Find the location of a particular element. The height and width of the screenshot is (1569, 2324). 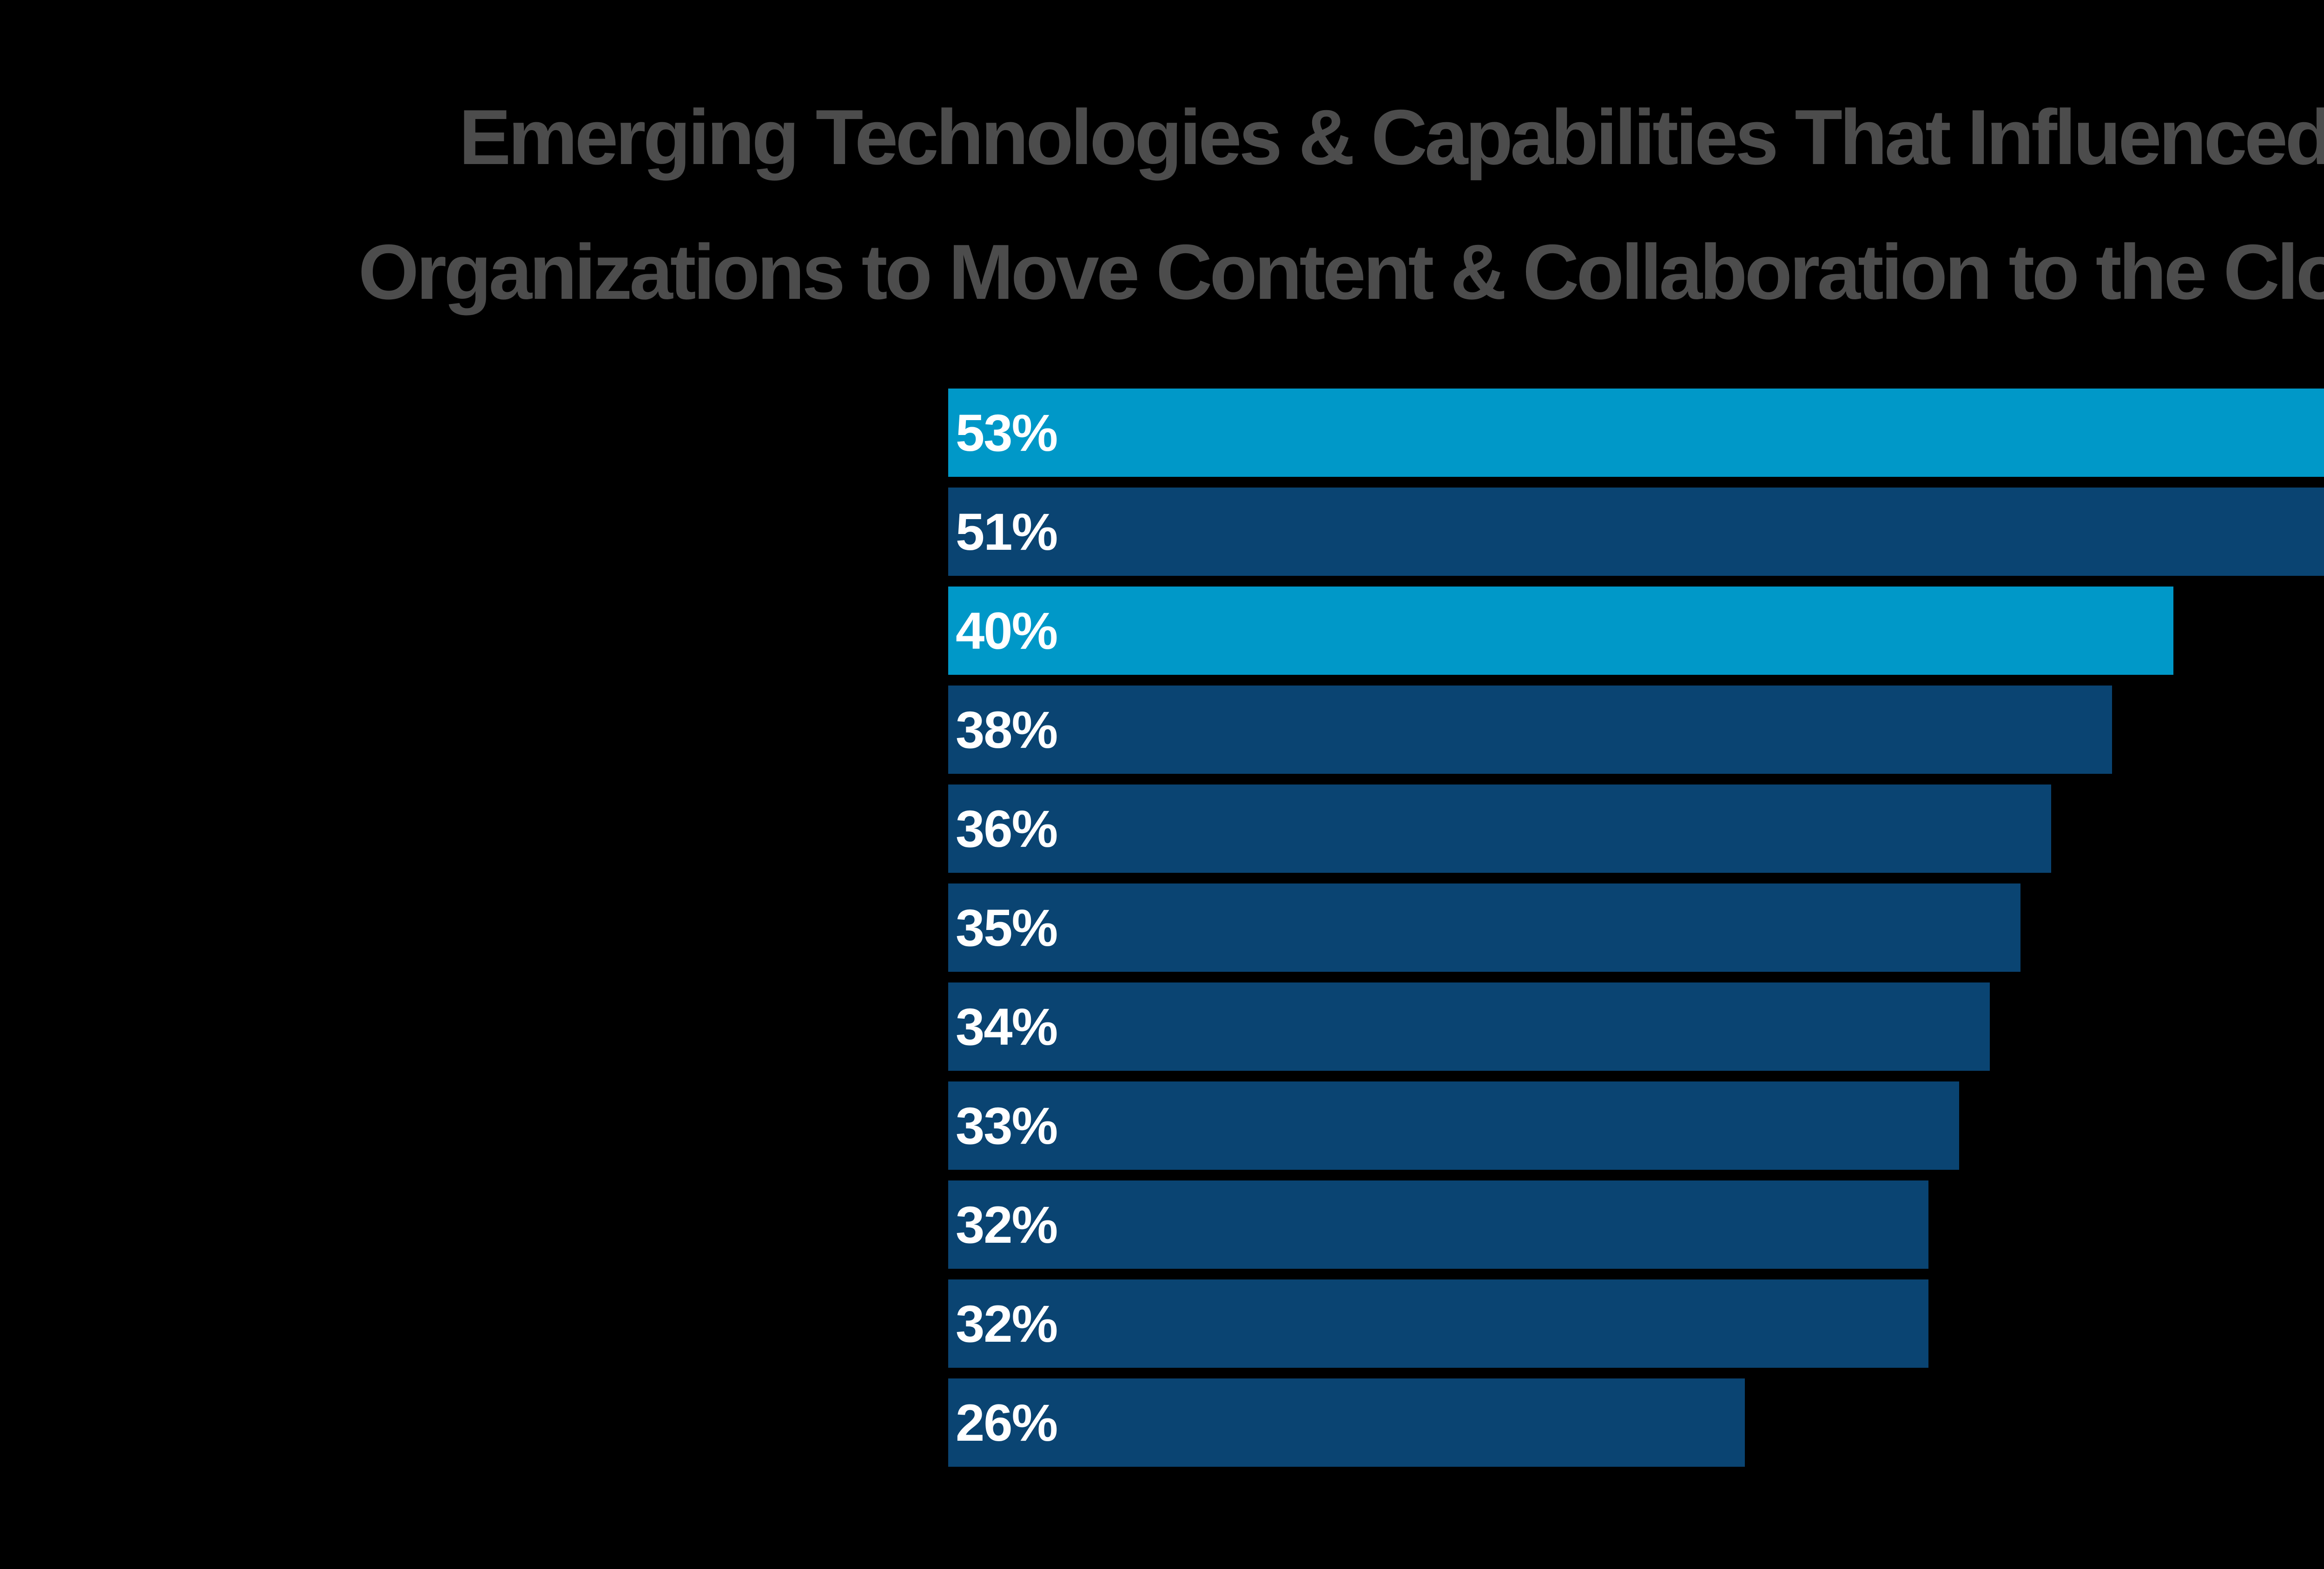

bar: 36% is located at coordinates (1499, 828).